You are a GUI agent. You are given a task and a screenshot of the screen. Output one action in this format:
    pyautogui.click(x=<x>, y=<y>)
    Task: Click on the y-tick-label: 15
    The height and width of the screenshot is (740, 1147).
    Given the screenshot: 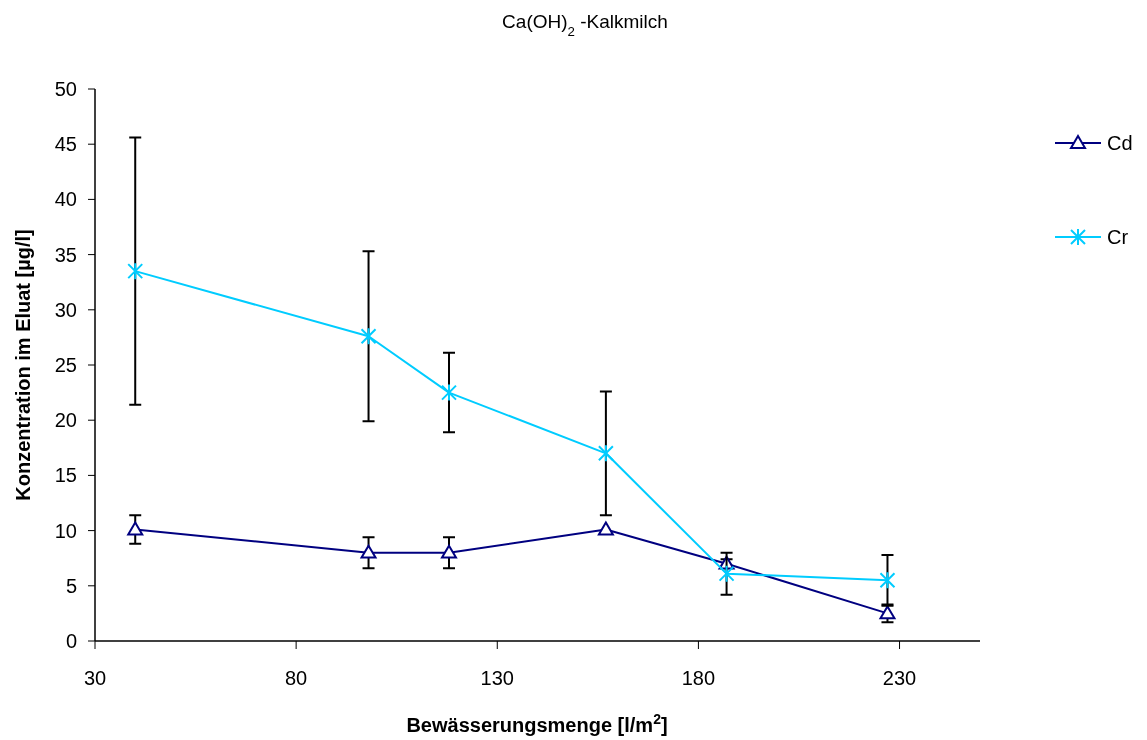 What is the action you would take?
    pyautogui.click(x=65, y=475)
    